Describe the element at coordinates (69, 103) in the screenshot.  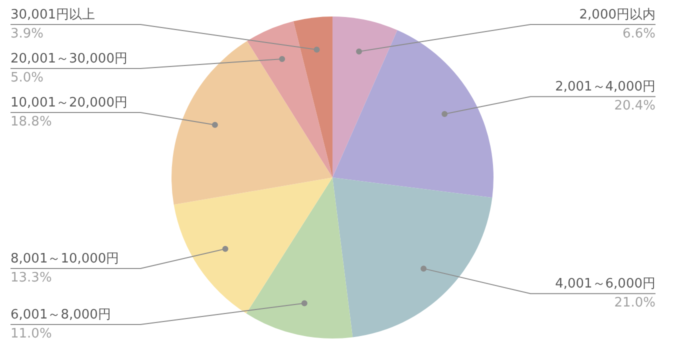
I see `slice-label: 10,001～20,000円` at that location.